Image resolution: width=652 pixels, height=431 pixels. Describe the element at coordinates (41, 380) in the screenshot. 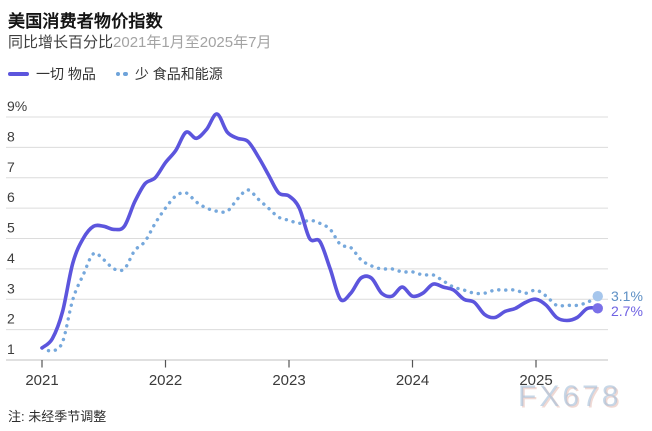

I see `x-axis-tick-label: 2021` at that location.